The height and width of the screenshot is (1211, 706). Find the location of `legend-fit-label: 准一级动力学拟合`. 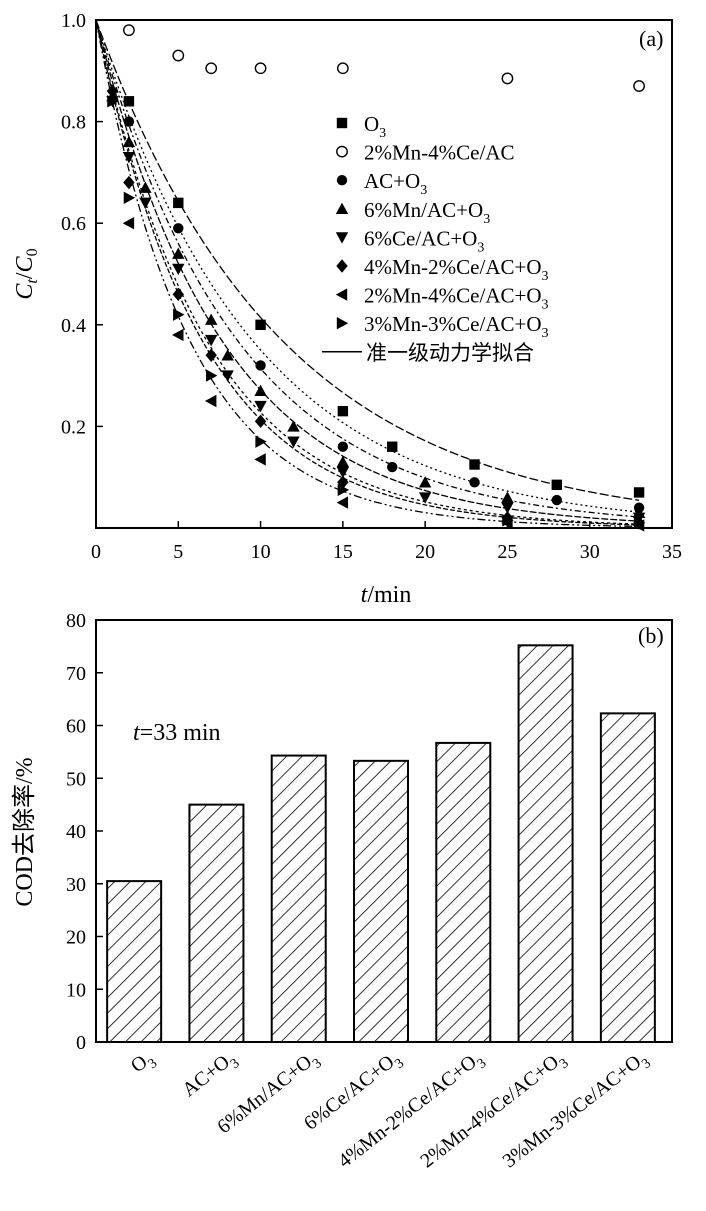

legend-fit-label: 准一级动力学拟合 is located at coordinates (450, 353).